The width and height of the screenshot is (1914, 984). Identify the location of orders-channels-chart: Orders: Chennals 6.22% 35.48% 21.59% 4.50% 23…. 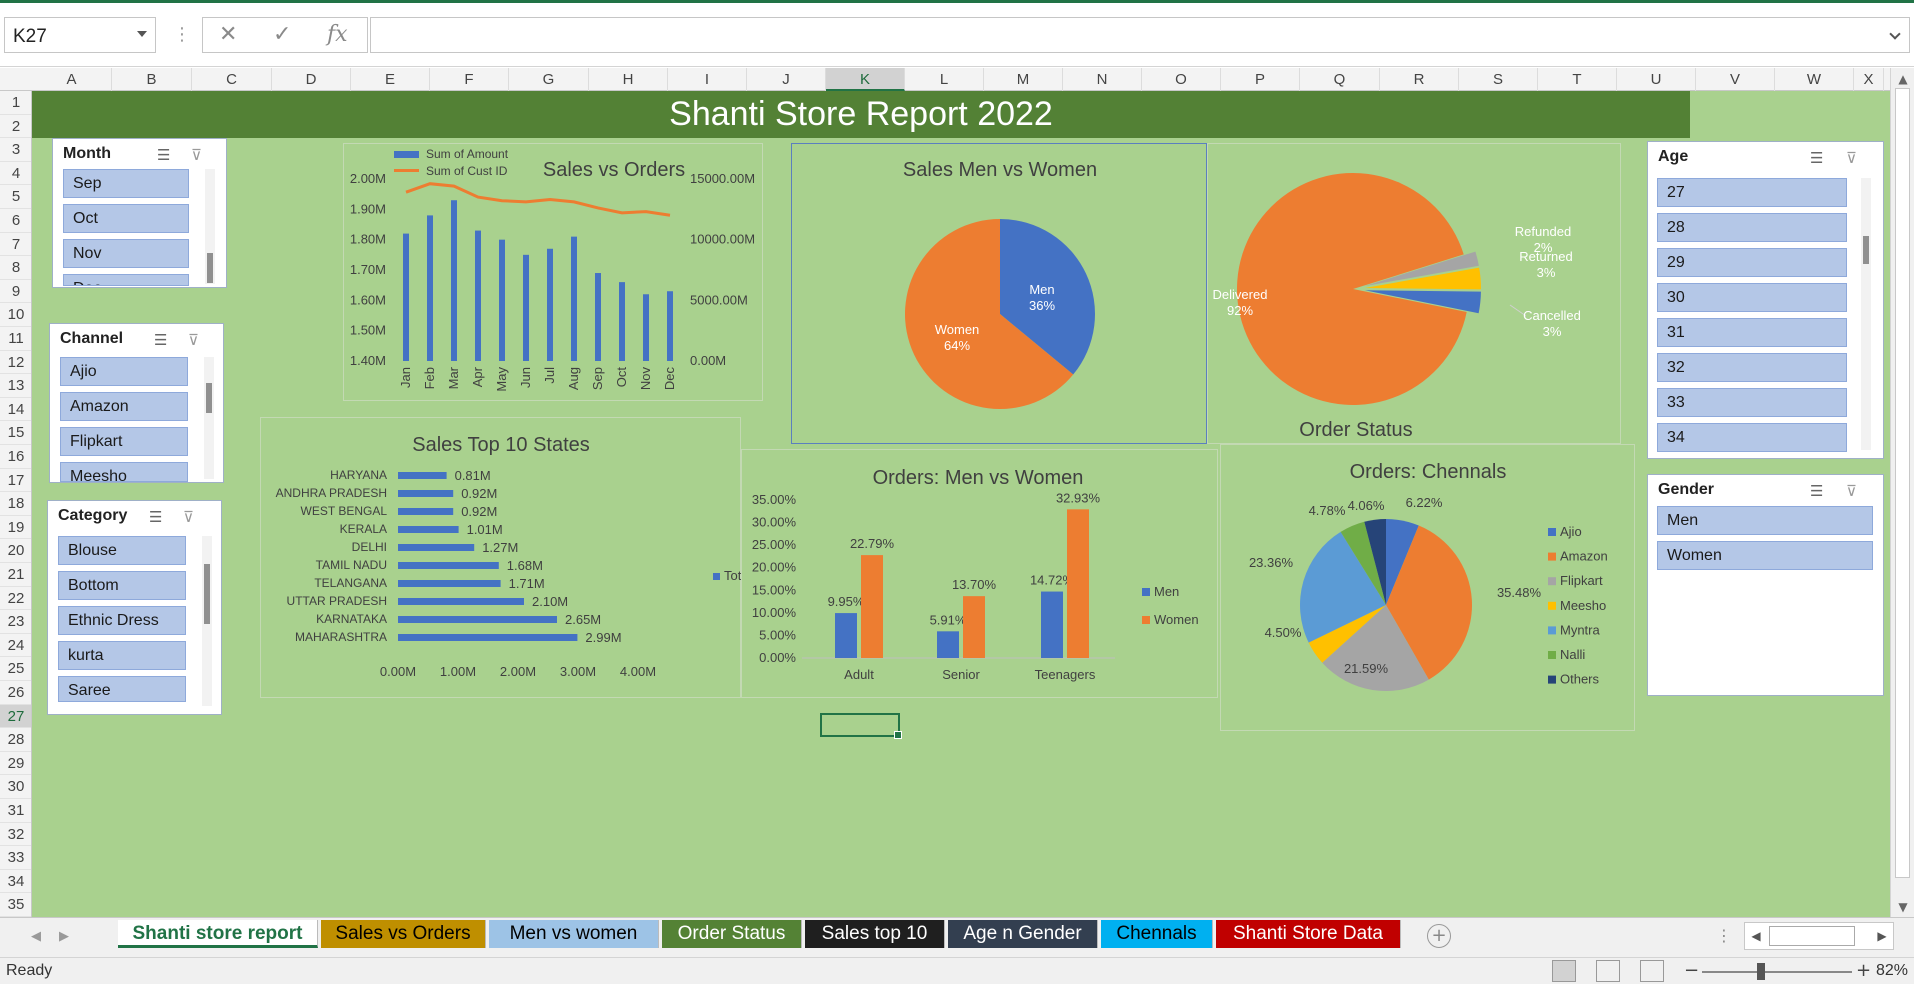
(1427, 587).